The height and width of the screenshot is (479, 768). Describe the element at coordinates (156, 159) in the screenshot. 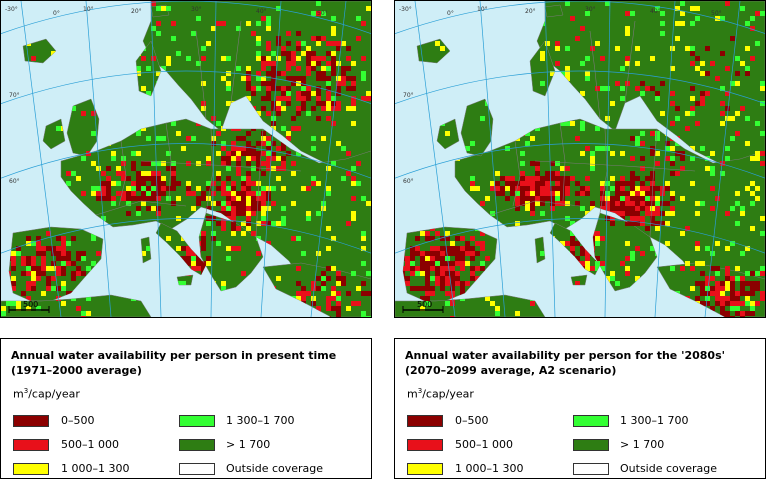

I see `graticule-meridian` at that location.